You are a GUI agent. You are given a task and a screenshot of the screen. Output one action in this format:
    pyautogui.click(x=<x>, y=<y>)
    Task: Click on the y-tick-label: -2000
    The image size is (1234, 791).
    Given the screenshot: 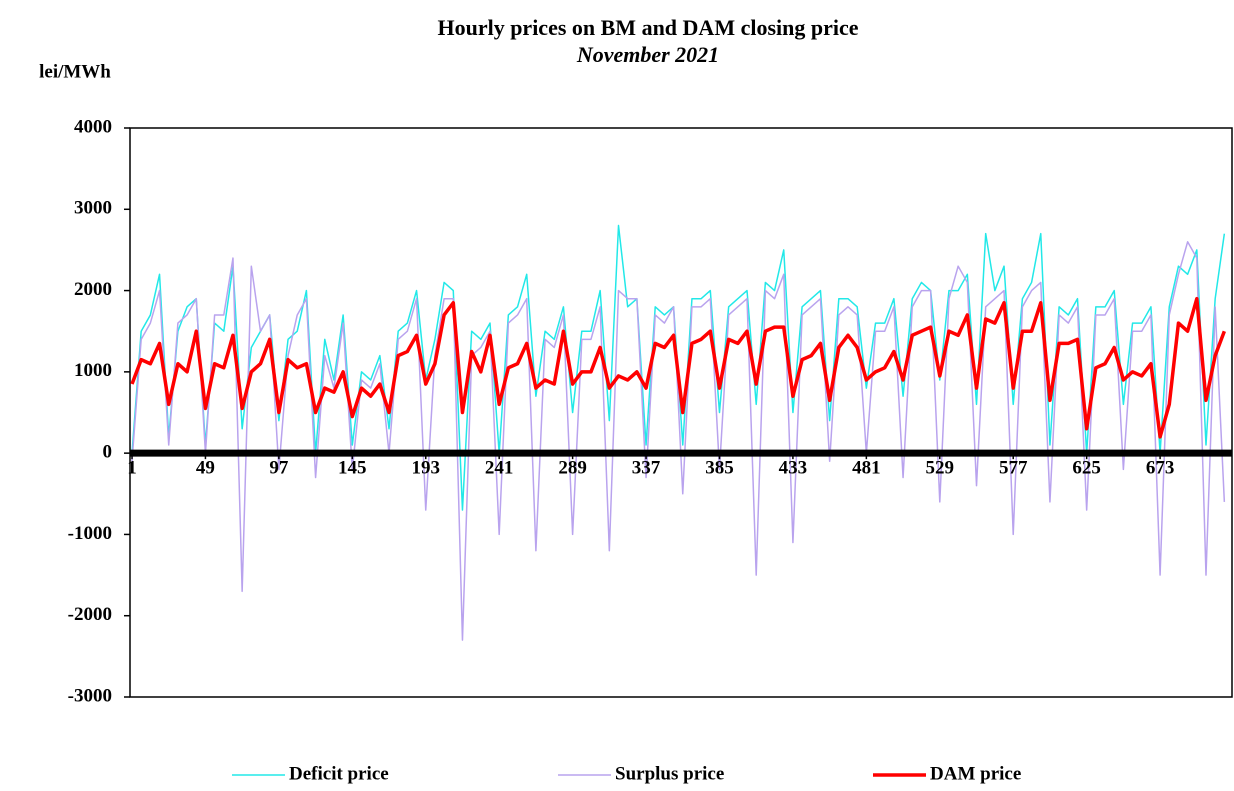 What is the action you would take?
    pyautogui.click(x=90, y=614)
    